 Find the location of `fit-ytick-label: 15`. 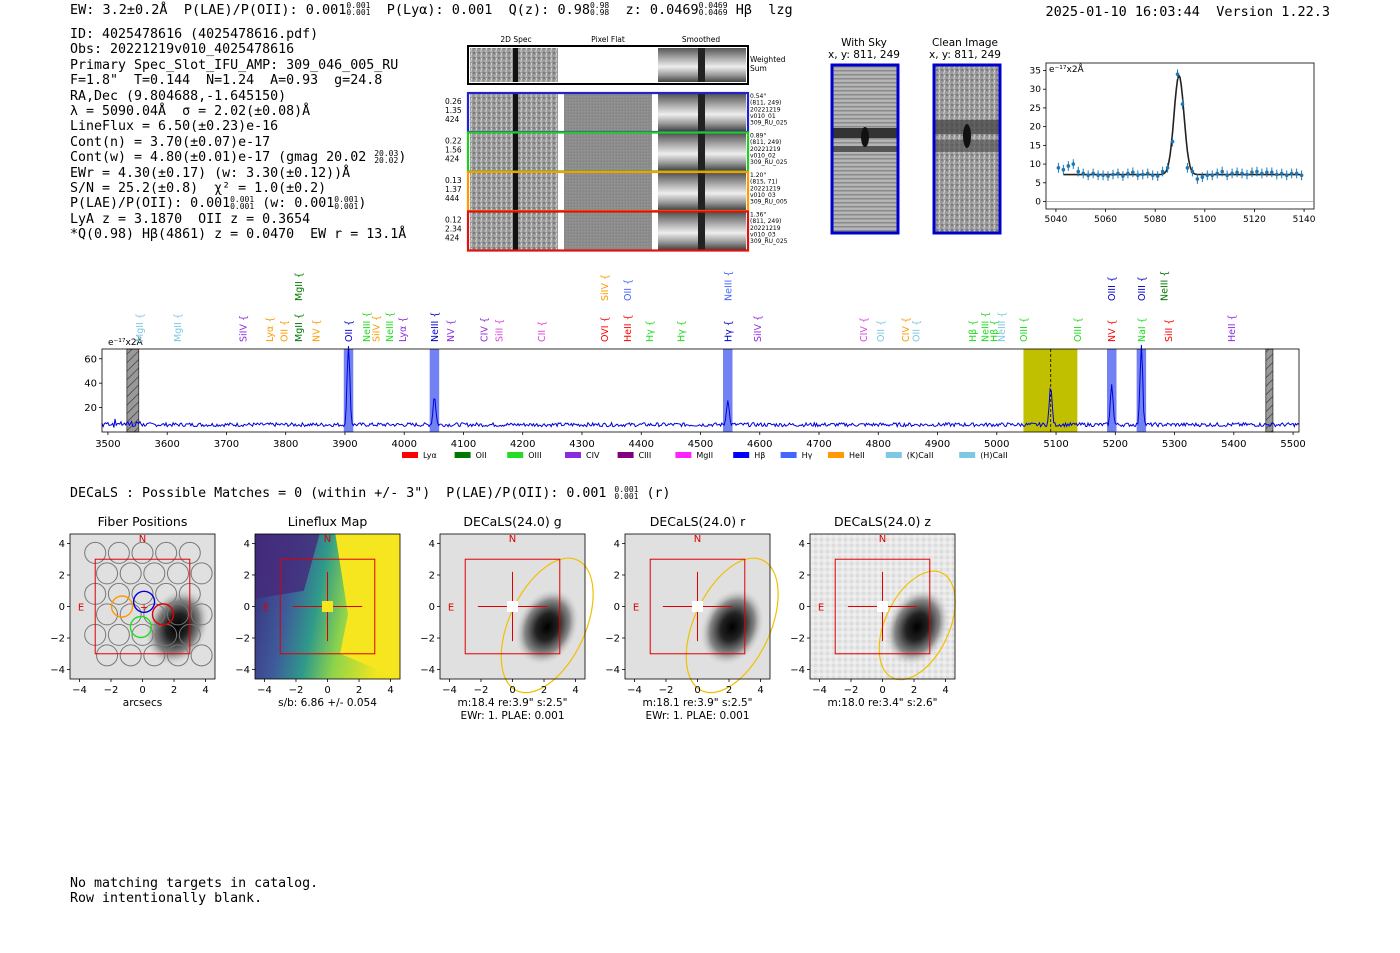

fit-ytick-label: 15 is located at coordinates (1035, 146).